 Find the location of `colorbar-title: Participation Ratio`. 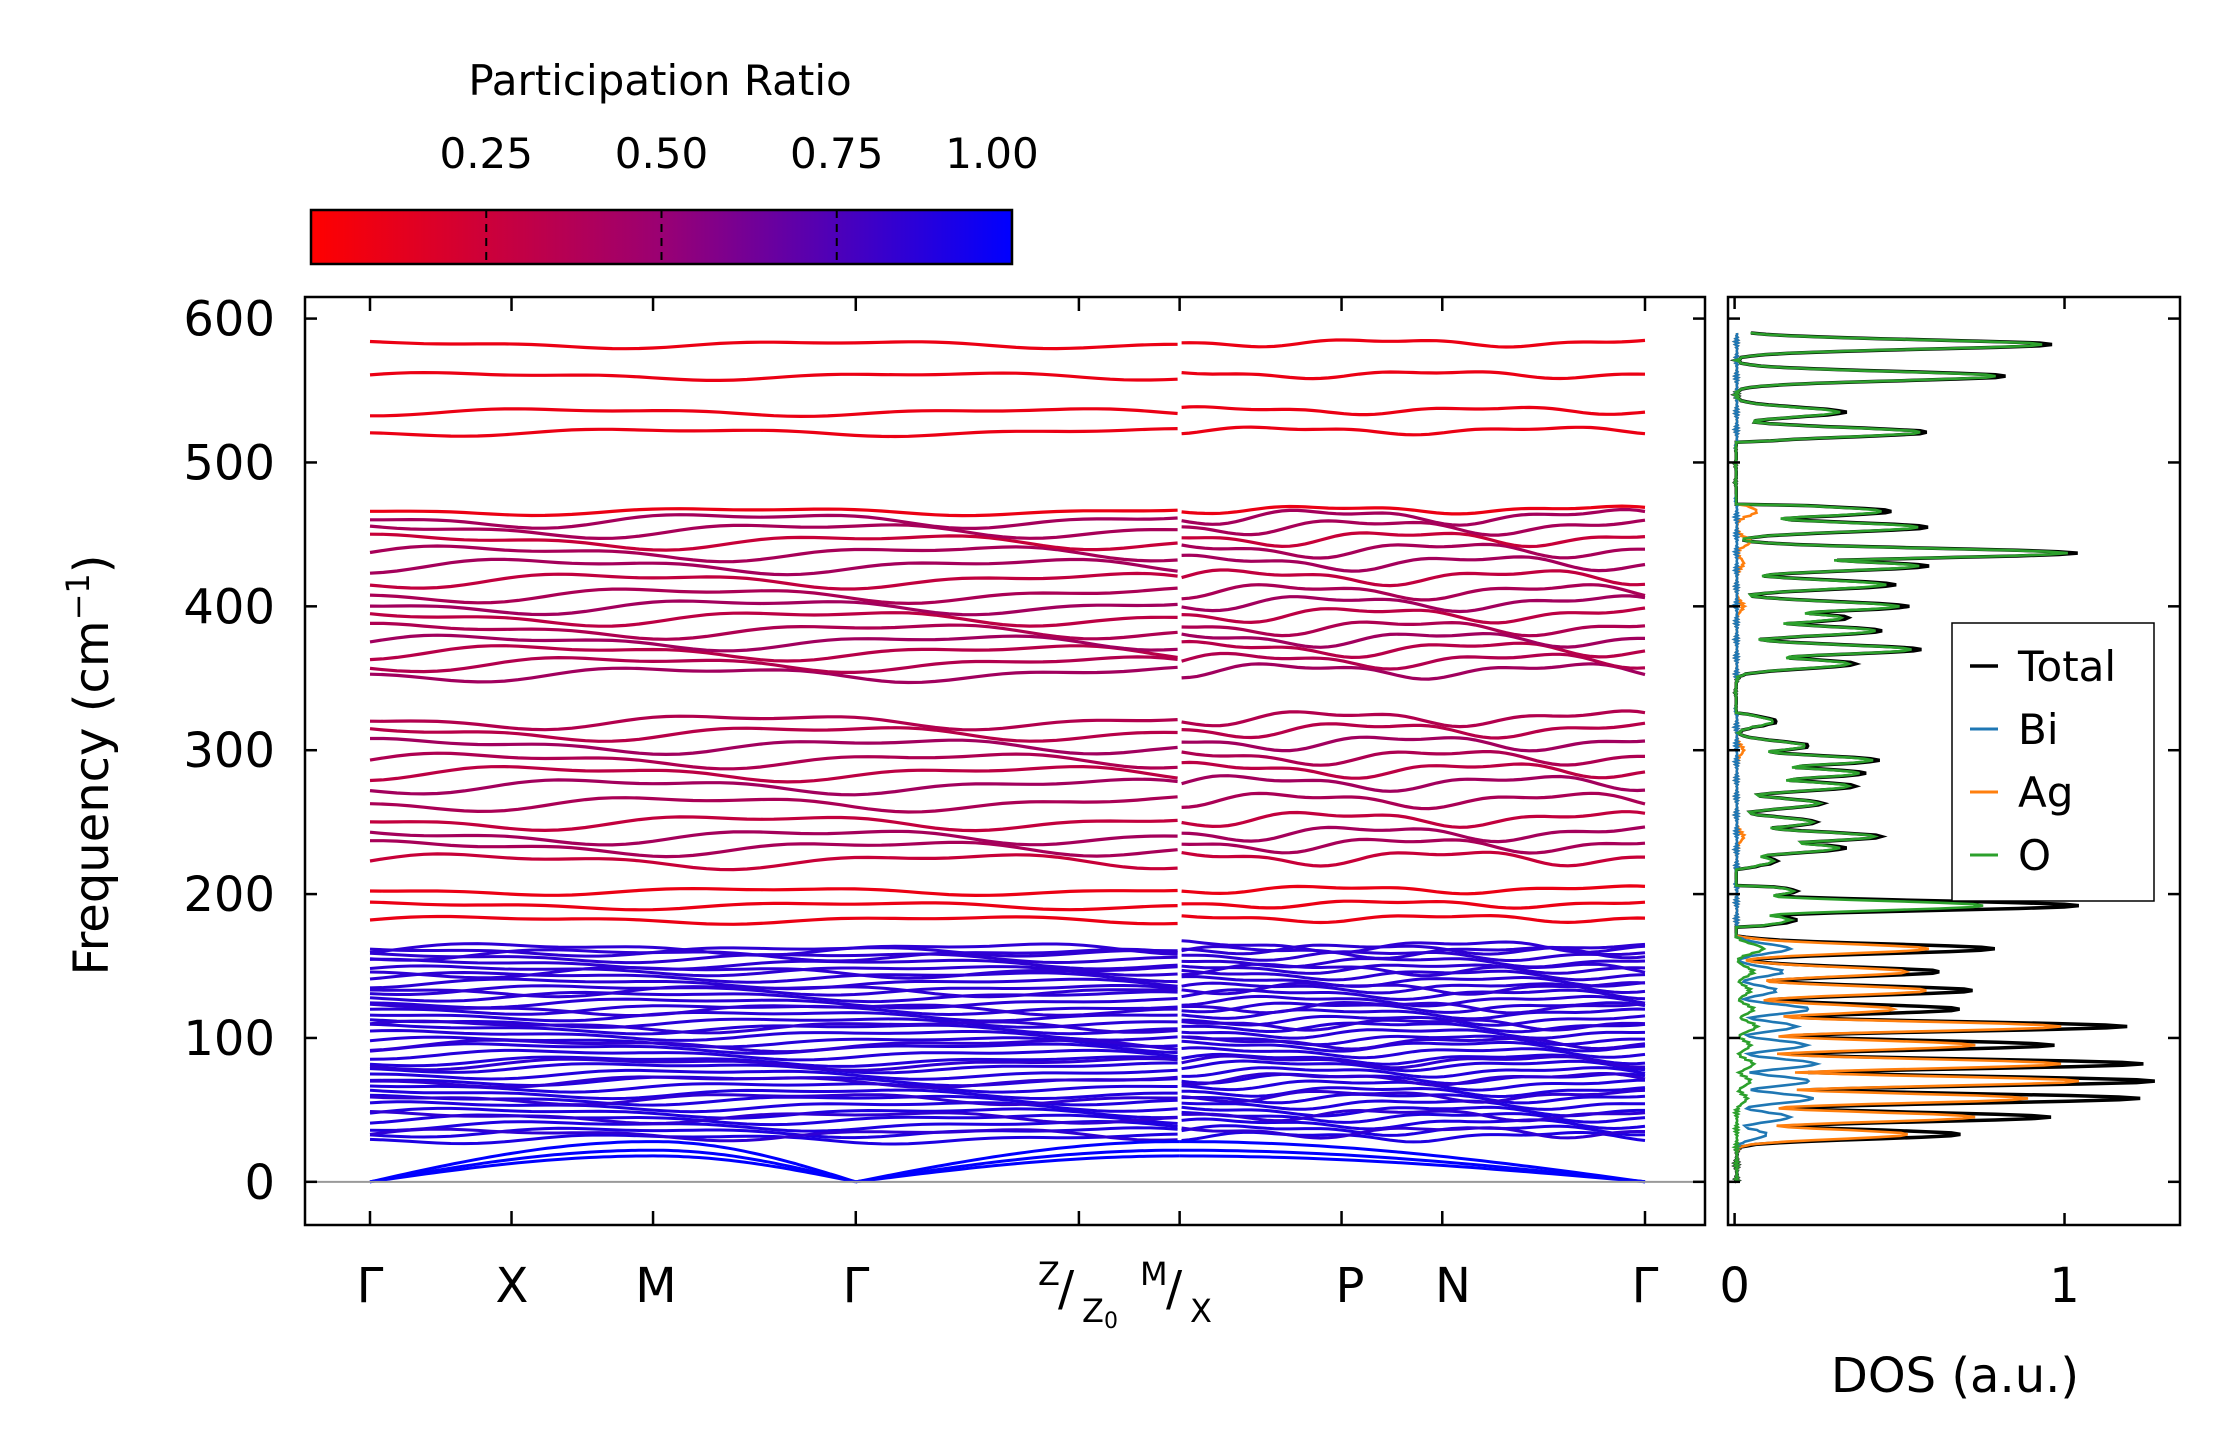

colorbar-title: Participation Ratio is located at coordinates (659, 80).